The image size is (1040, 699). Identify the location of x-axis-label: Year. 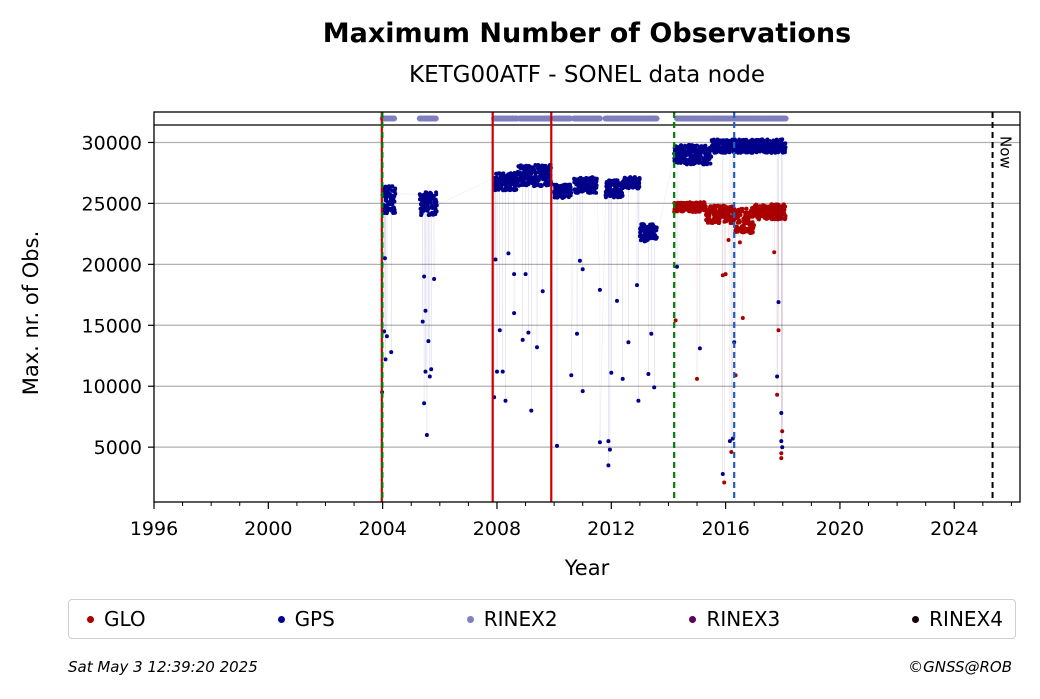
(587, 568).